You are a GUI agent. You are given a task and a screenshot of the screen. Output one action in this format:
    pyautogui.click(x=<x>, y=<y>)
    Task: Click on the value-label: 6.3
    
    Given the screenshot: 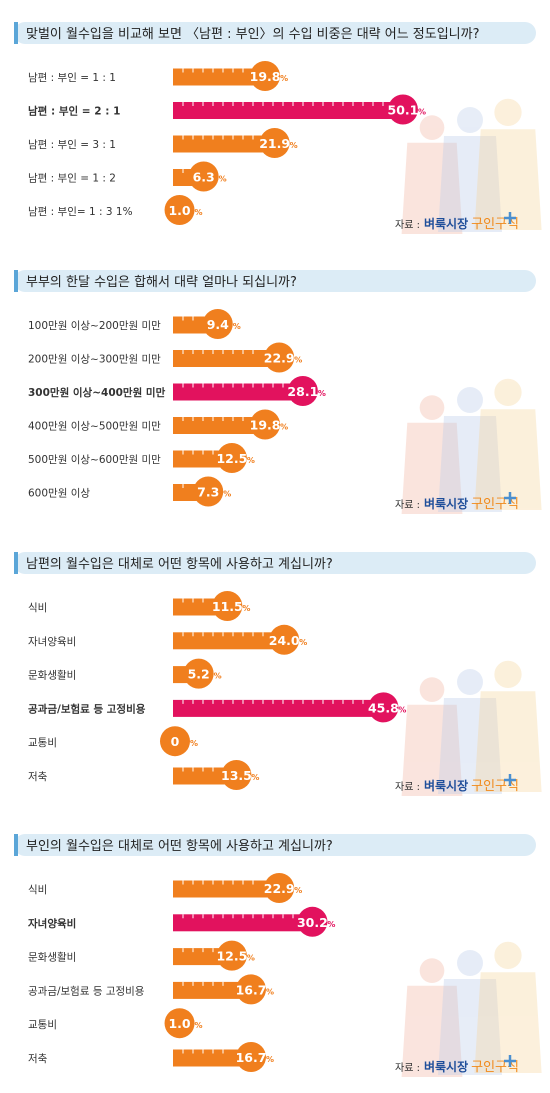 What is the action you would take?
    pyautogui.click(x=204, y=177)
    